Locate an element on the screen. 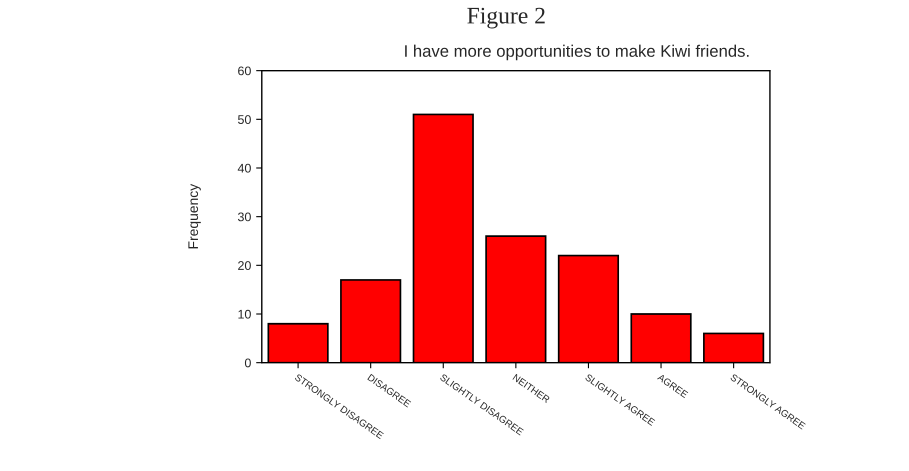  chart-title: Figure 2 is located at coordinates (506, 18).